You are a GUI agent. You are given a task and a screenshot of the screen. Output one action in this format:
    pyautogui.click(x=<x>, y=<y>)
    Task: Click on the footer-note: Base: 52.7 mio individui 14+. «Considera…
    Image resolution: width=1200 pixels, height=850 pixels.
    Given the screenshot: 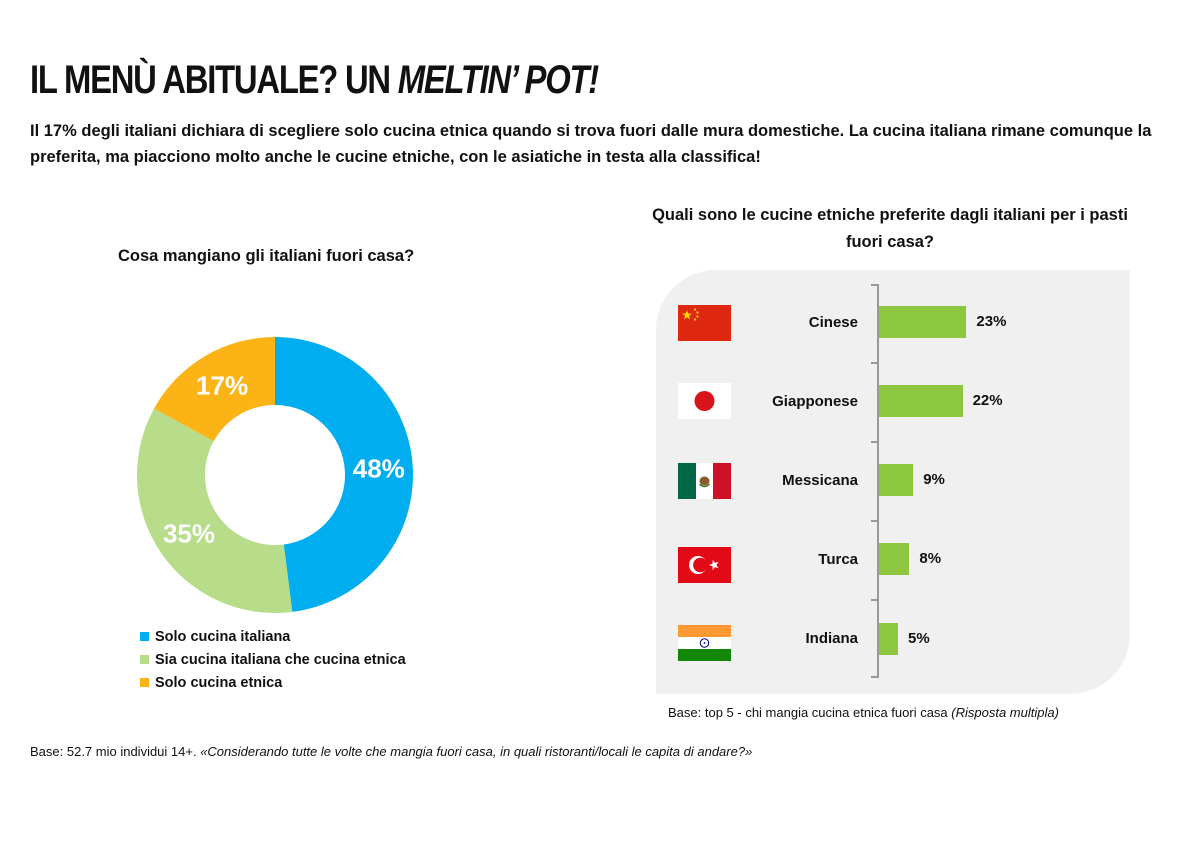 What is the action you would take?
    pyautogui.click(x=391, y=751)
    